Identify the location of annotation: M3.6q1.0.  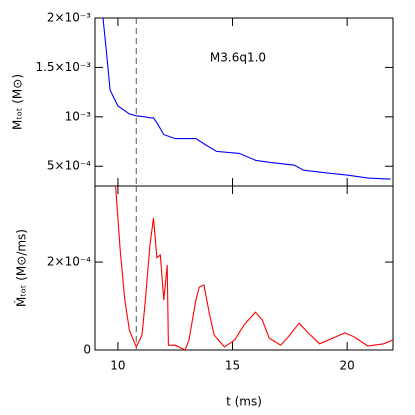
(238, 58).